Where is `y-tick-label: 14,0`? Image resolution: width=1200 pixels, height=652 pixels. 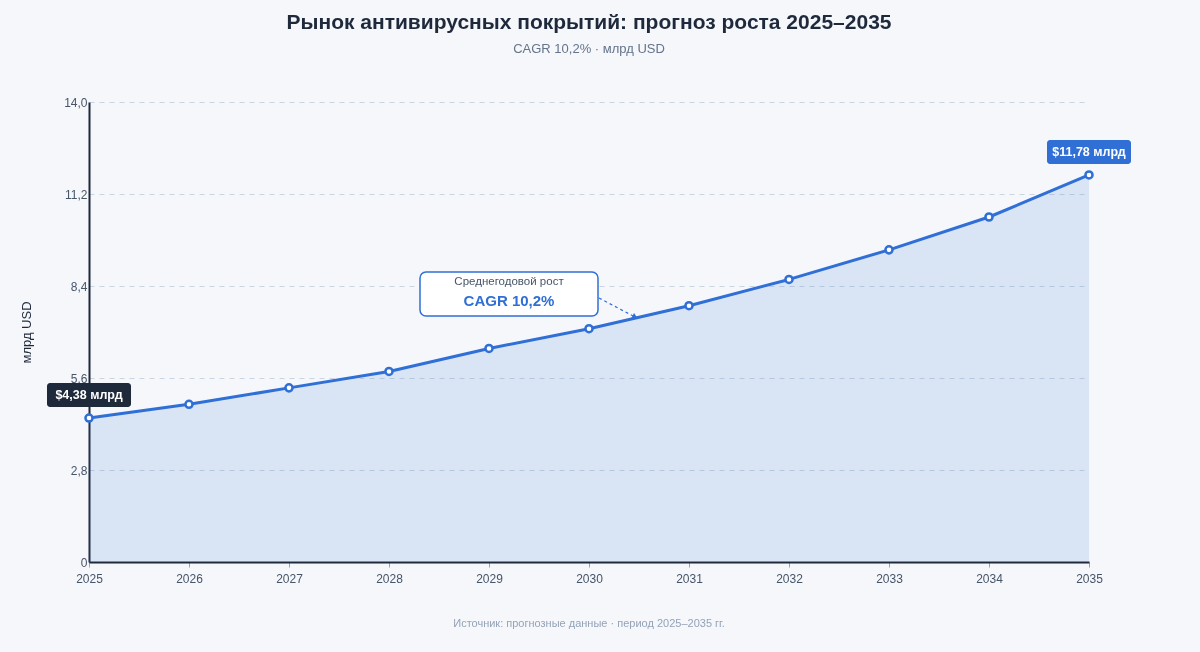 y-tick-label: 14,0 is located at coordinates (76, 102).